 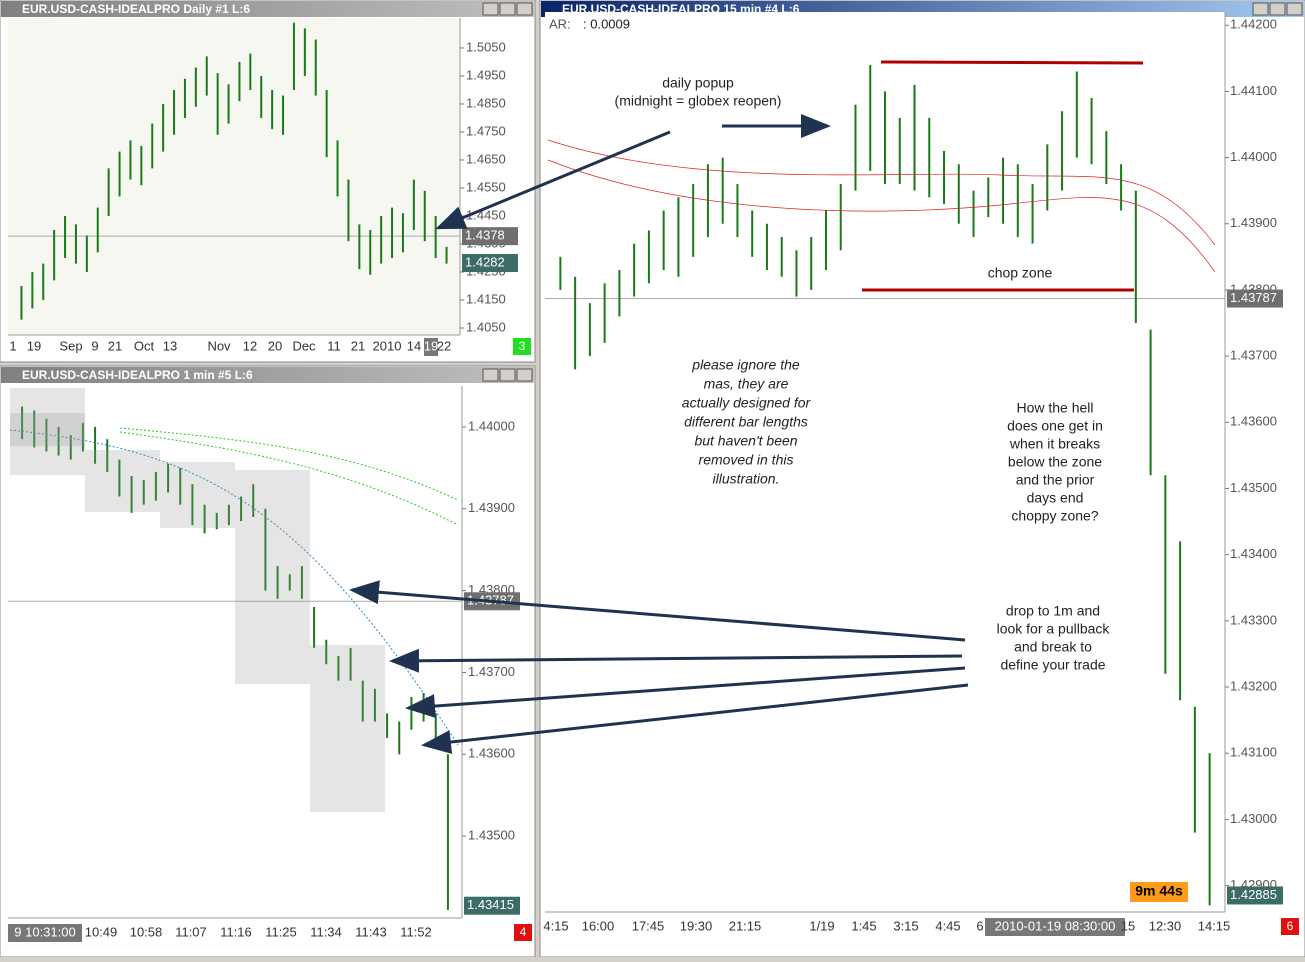 I want to click on y-tick-label: 1.43000, so click(x=1253, y=818).